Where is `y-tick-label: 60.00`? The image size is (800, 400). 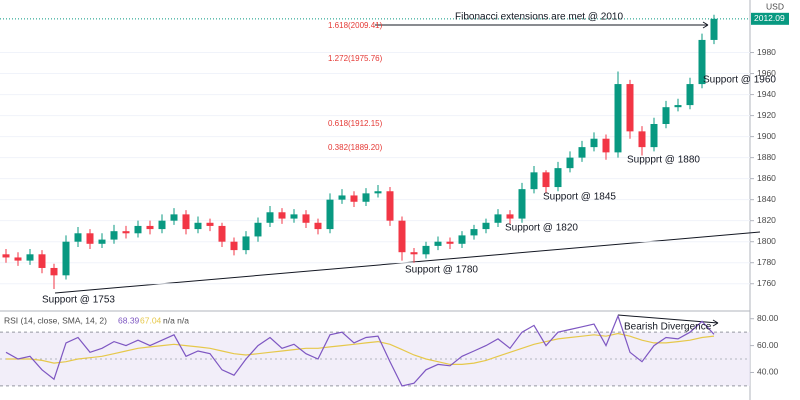 y-tick-label: 60.00 is located at coordinates (768, 345).